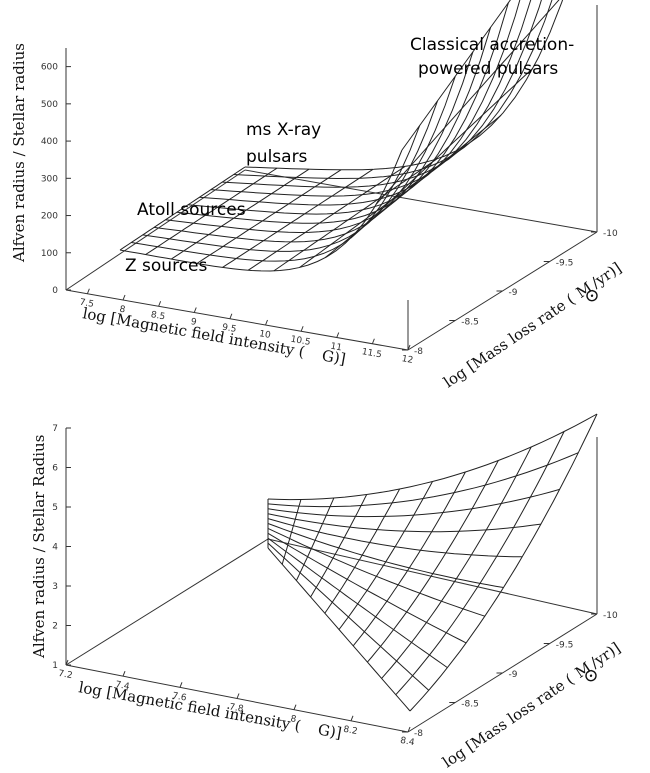 The height and width of the screenshot is (773, 650). What do you see at coordinates (189, 706) in the screenshot?
I see `bottom-x-axis-label-pre: log [Magnetic field intensity (` at bounding box center [189, 706].